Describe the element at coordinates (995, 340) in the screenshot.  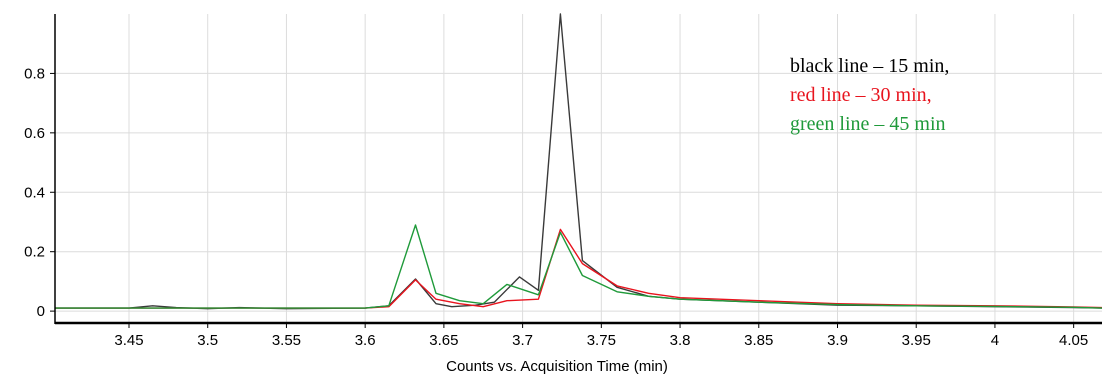
I see `x-tick-label: 4` at that location.